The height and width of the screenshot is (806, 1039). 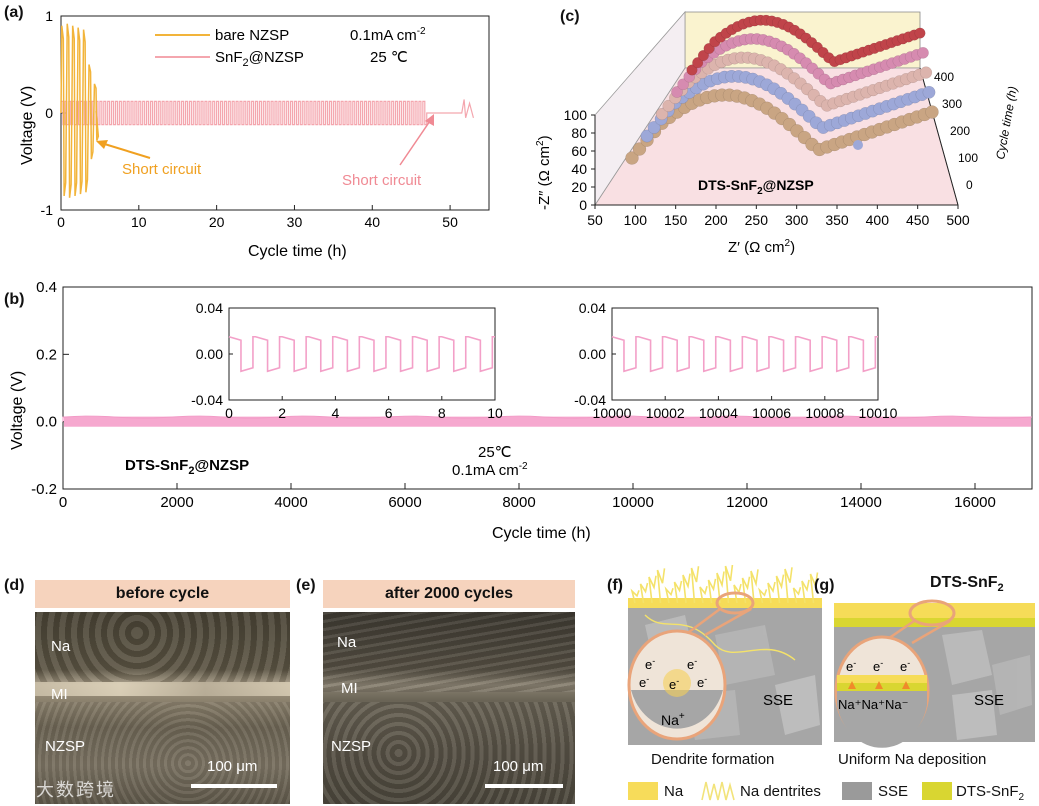 What do you see at coordinates (934, 610) in the screenshot?
I see `na-layer-g` at bounding box center [934, 610].